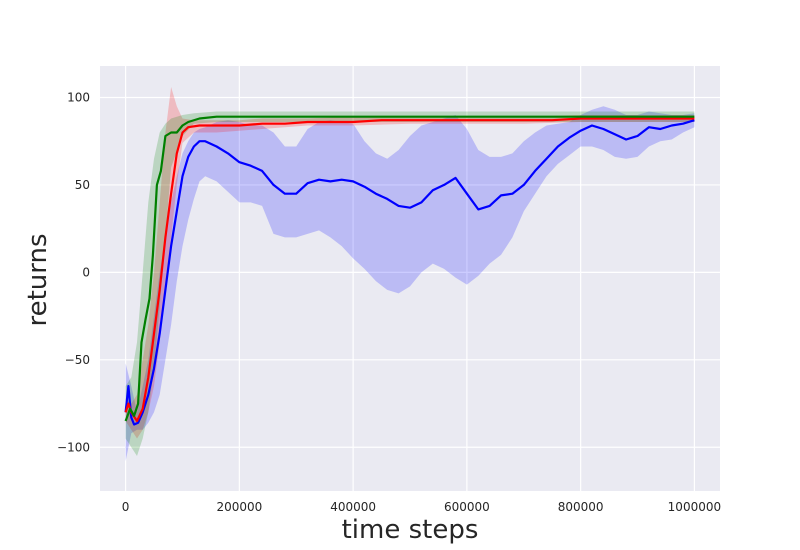 The height and width of the screenshot is (550, 800). Describe the element at coordinates (73, 447) in the screenshot. I see `y-tick-label: −100` at that location.